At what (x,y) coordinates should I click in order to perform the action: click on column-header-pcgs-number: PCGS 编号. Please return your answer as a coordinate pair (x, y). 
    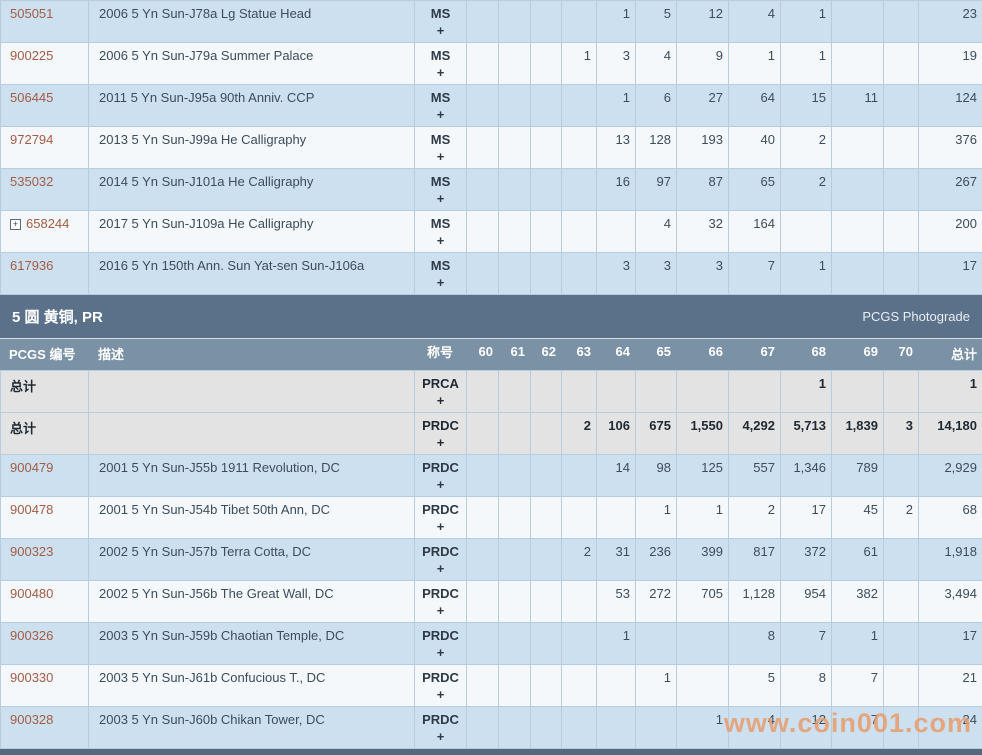
    Looking at the image, I should click on (44, 354).